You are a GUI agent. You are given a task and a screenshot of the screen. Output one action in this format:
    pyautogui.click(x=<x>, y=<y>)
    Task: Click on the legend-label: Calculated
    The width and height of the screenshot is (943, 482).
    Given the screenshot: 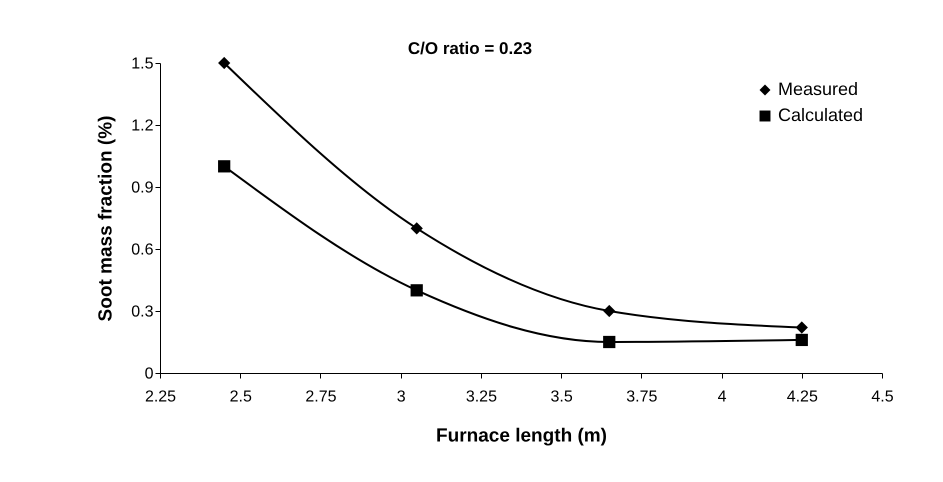 What is the action you would take?
    pyautogui.click(x=821, y=115)
    